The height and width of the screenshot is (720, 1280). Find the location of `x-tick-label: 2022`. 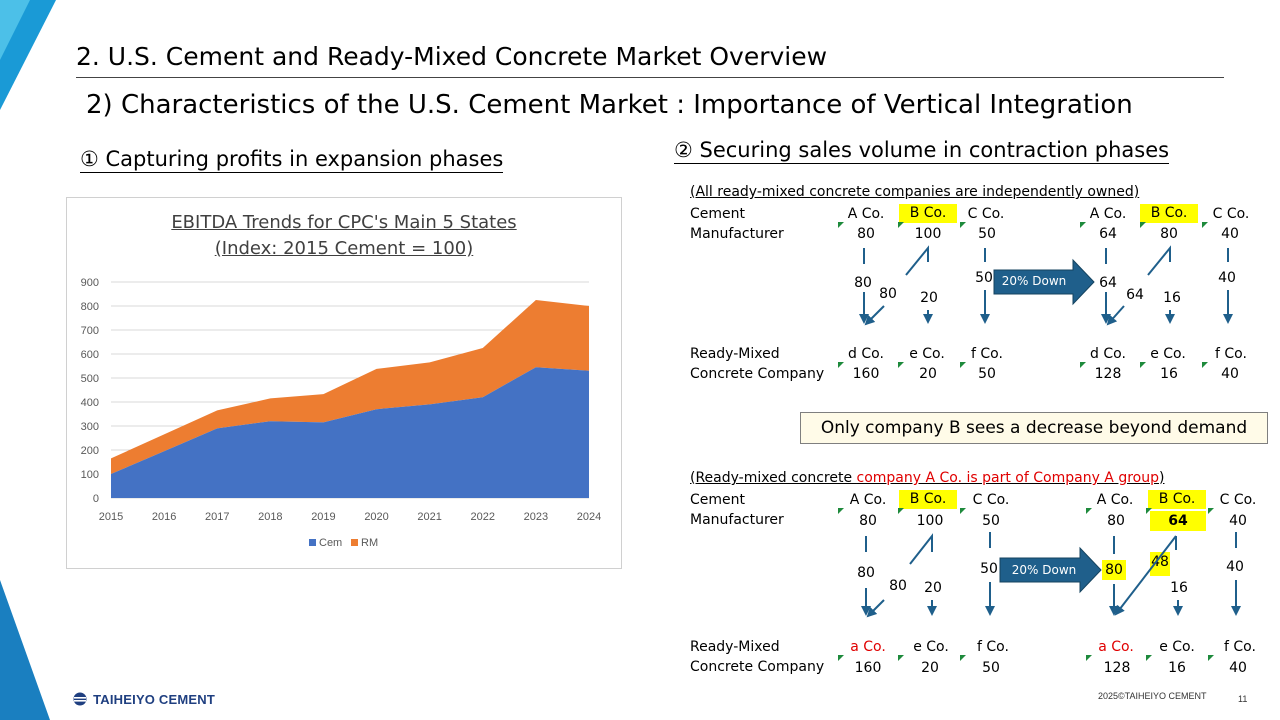

x-tick-label: 2022 is located at coordinates (483, 517).